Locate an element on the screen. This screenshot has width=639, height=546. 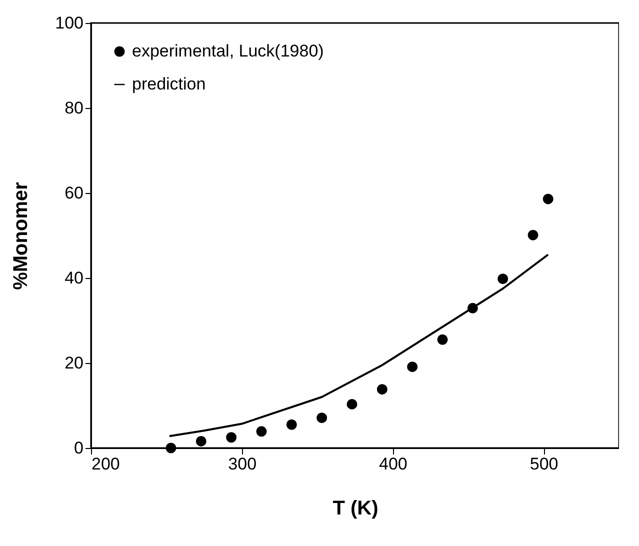
x-tick-label: 200 is located at coordinates (106, 464).